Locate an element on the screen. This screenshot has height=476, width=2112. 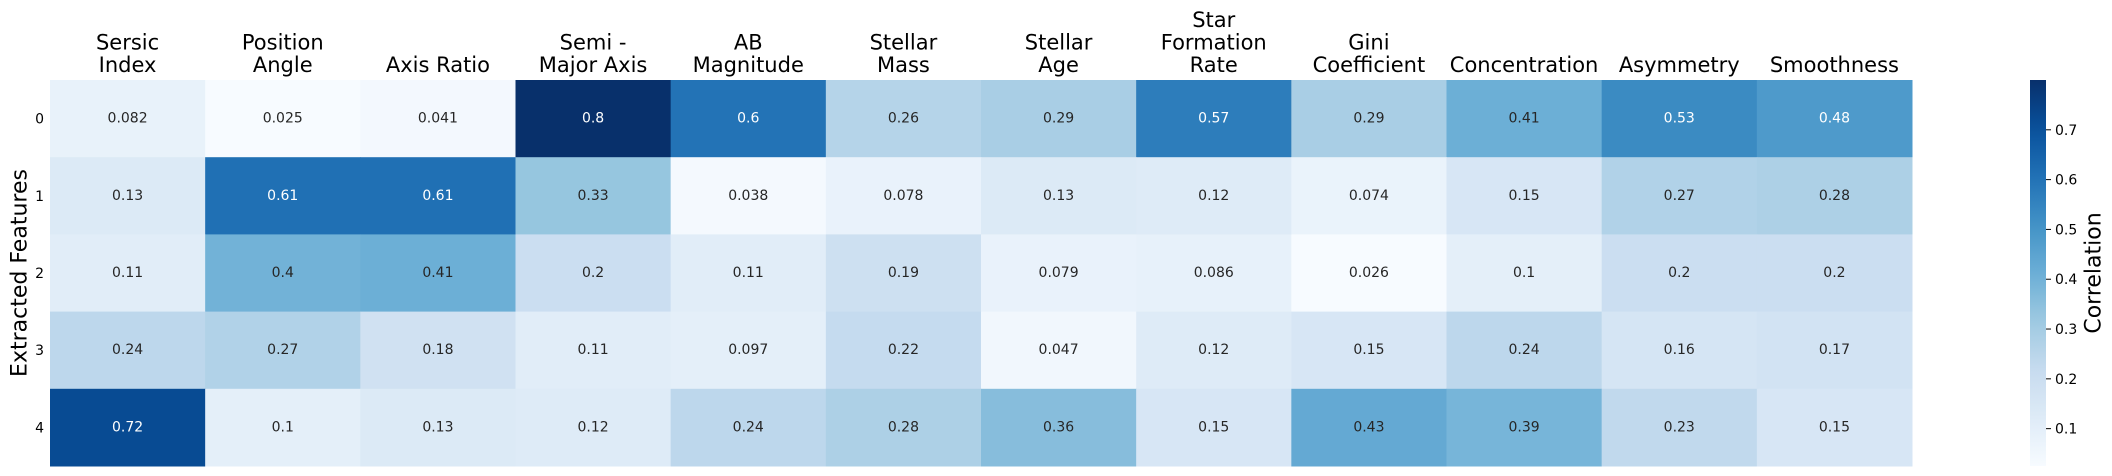
cell-value-label: 0.026 is located at coordinates (1369, 273).